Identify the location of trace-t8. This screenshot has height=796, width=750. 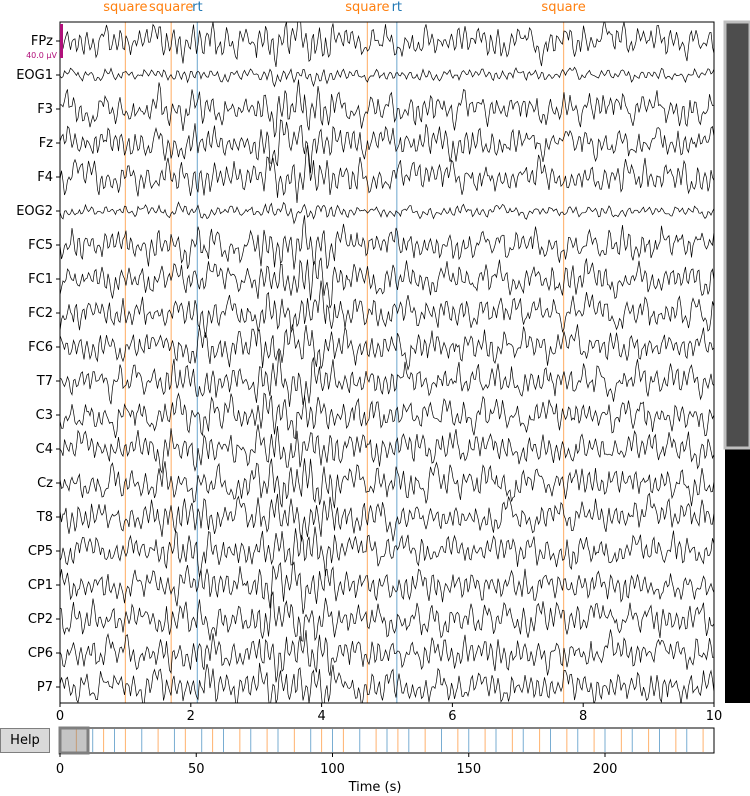
(387, 517).